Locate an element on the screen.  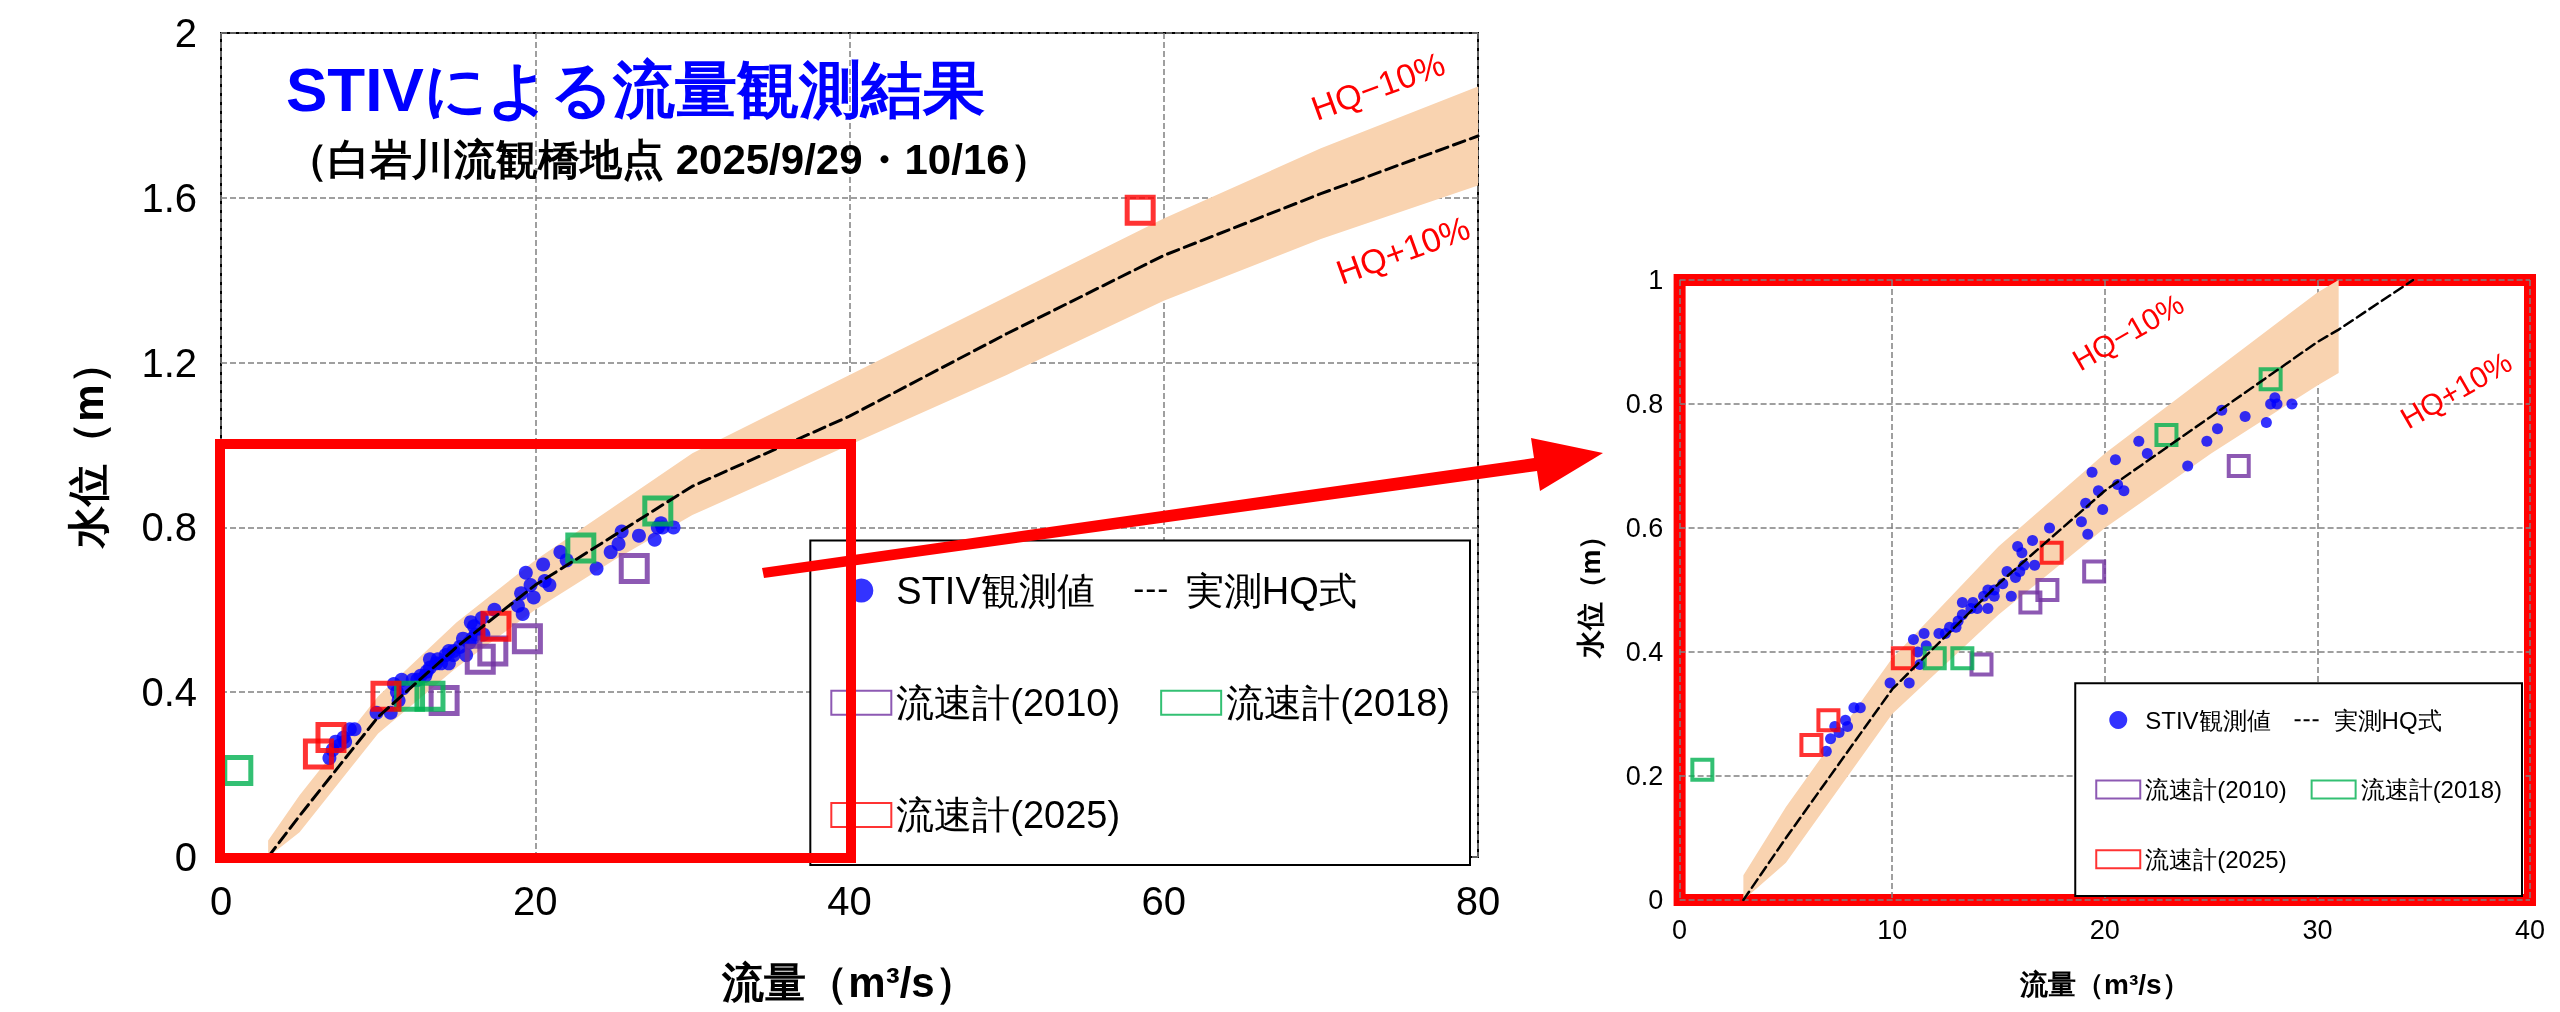
y-tick-label: 1.2 is located at coordinates (169, 362).